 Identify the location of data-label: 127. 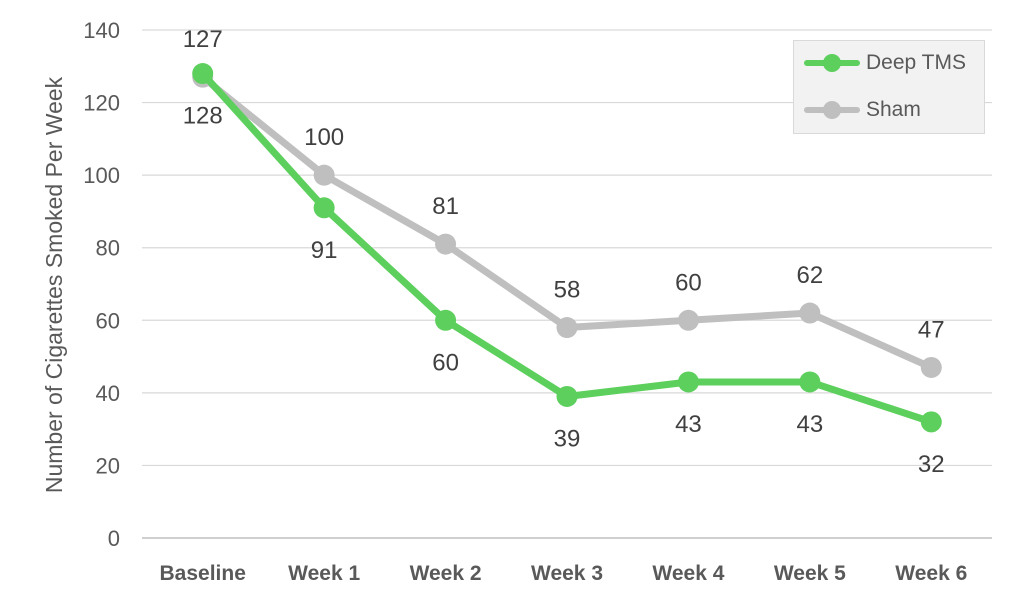
(203, 39).